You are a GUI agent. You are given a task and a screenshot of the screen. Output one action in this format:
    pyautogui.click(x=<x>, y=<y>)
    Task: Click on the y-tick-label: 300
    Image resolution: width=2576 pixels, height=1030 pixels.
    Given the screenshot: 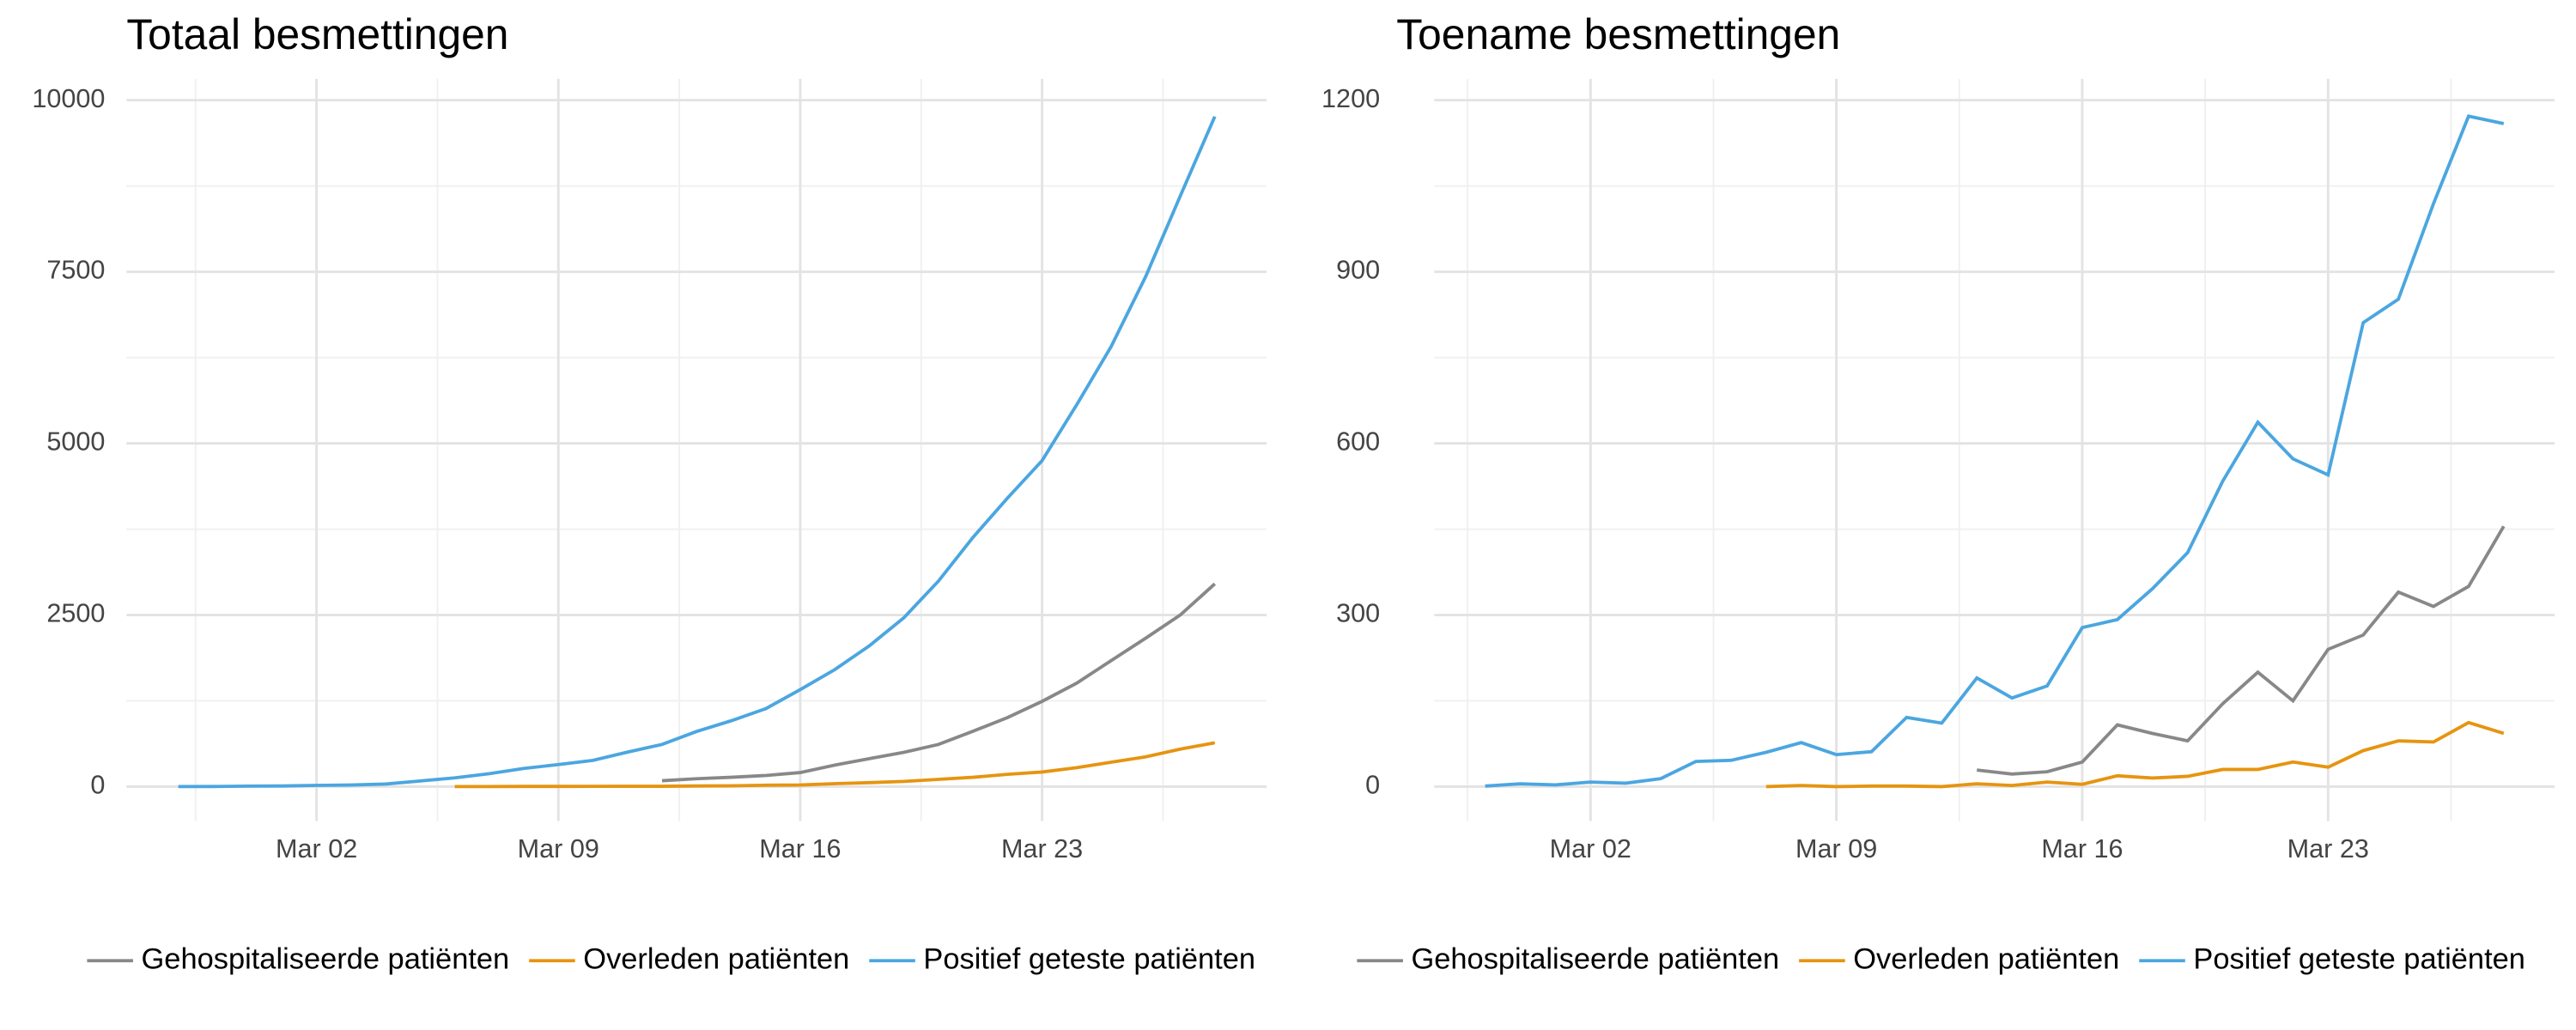 What is the action you would take?
    pyautogui.click(x=1358, y=613)
    